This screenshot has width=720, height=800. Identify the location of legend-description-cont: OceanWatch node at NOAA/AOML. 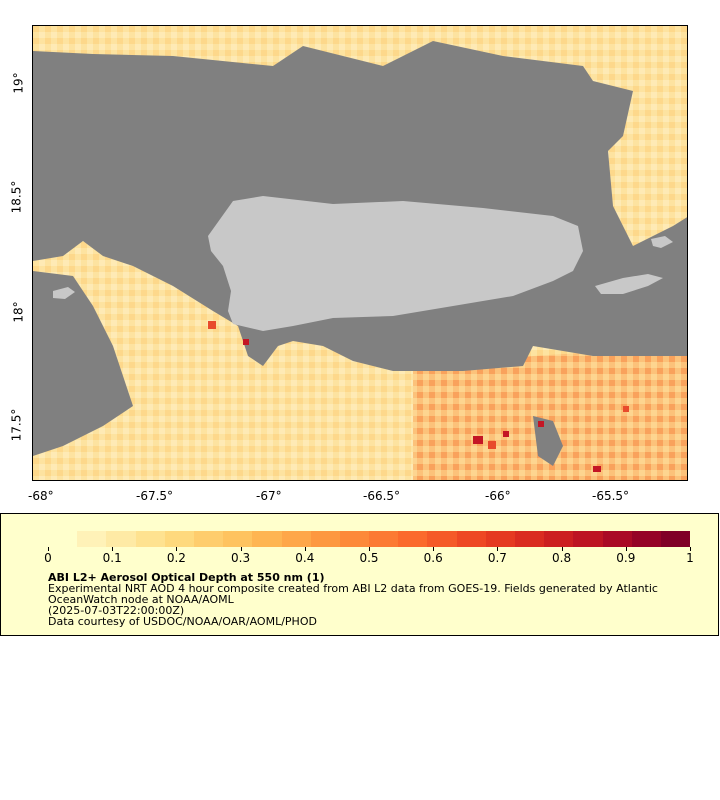
(141, 599).